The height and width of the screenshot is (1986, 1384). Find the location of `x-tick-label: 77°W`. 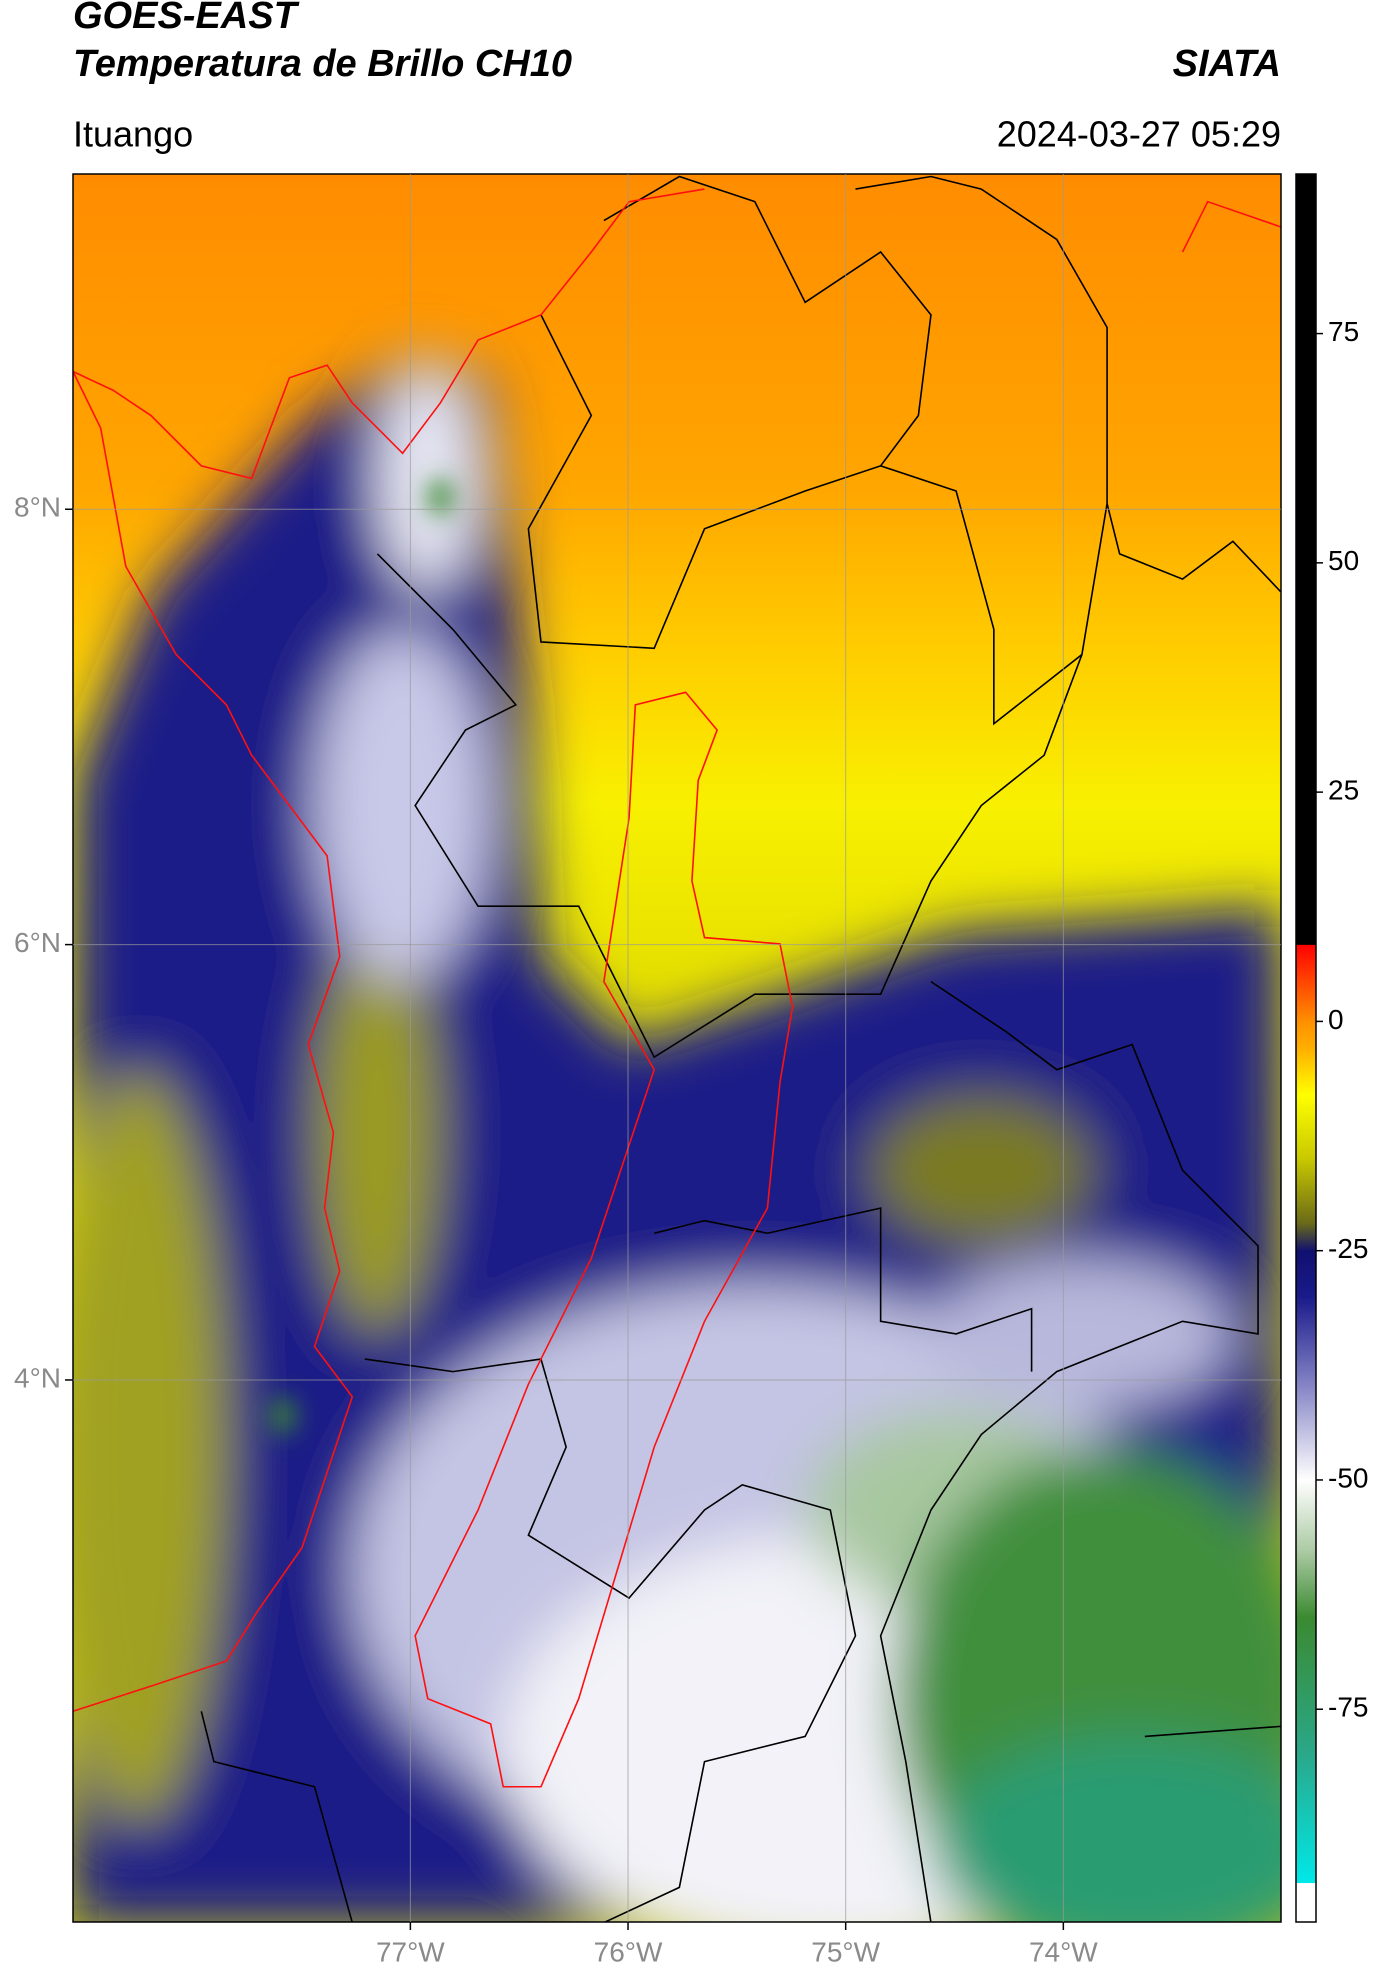

x-tick-label: 77°W is located at coordinates (410, 1951).